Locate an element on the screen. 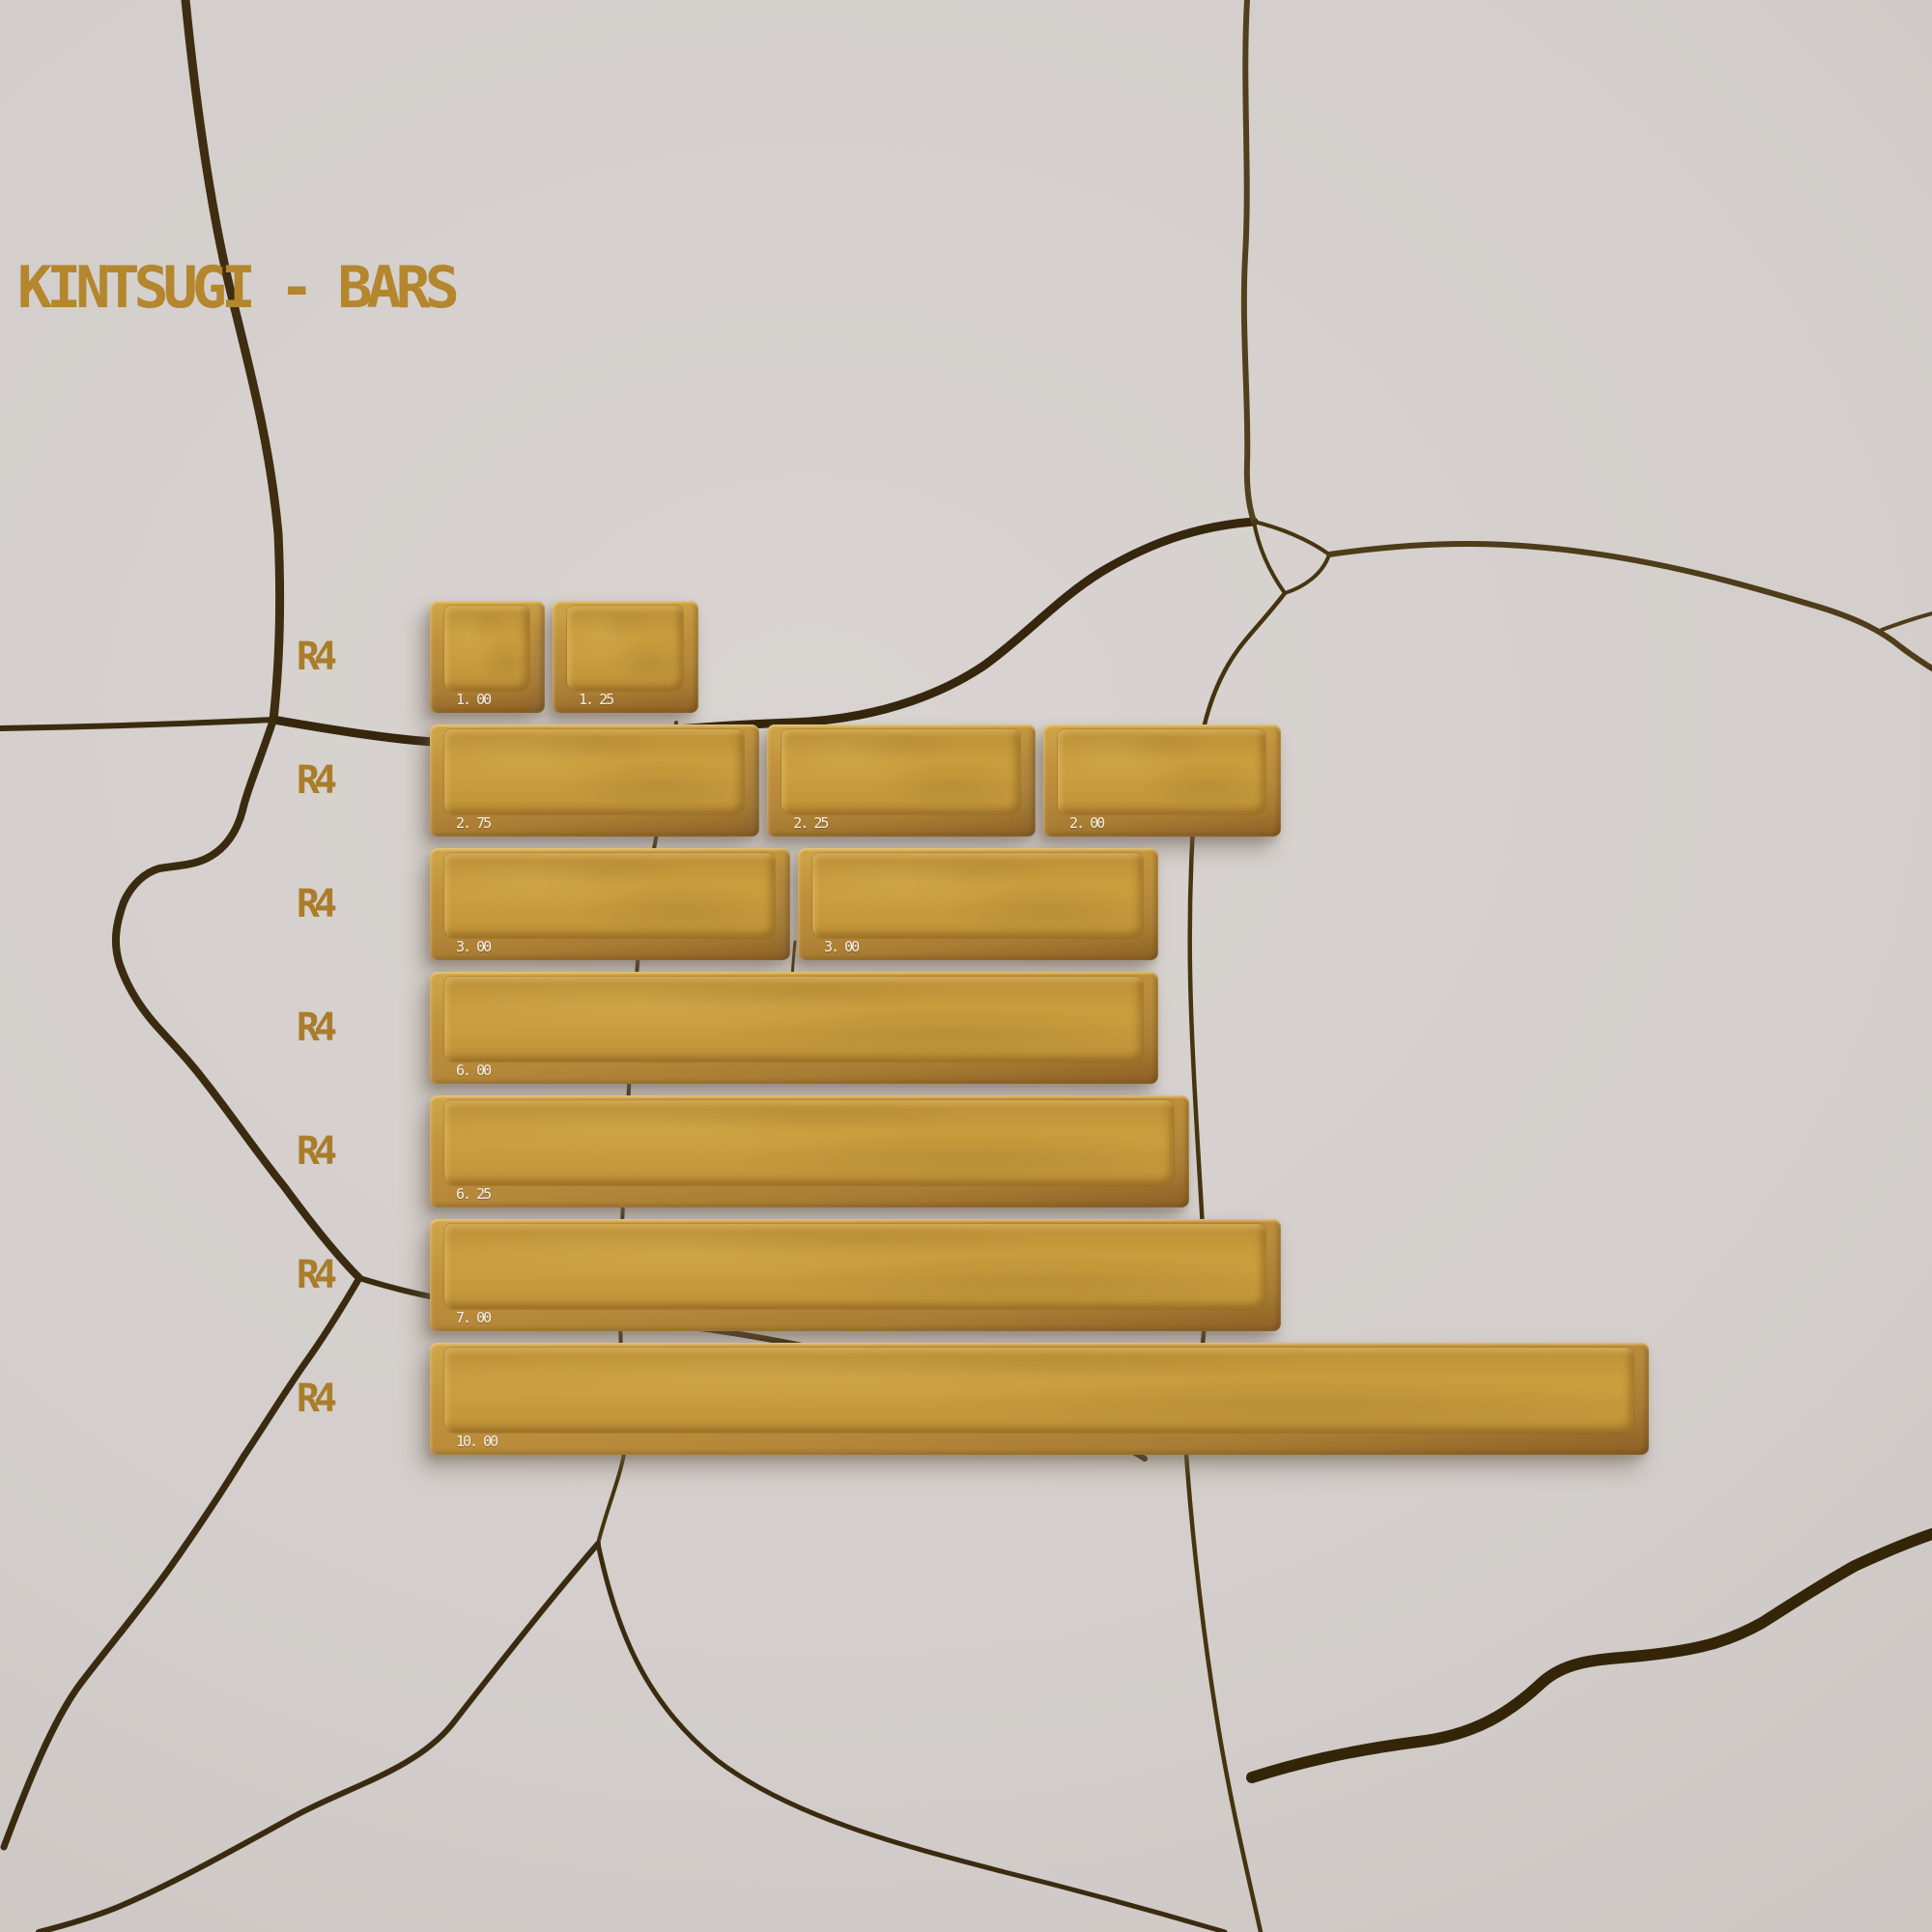 The width and height of the screenshot is (1932, 1932). page-title: KINTSUGI - BARS is located at coordinates (238, 288).